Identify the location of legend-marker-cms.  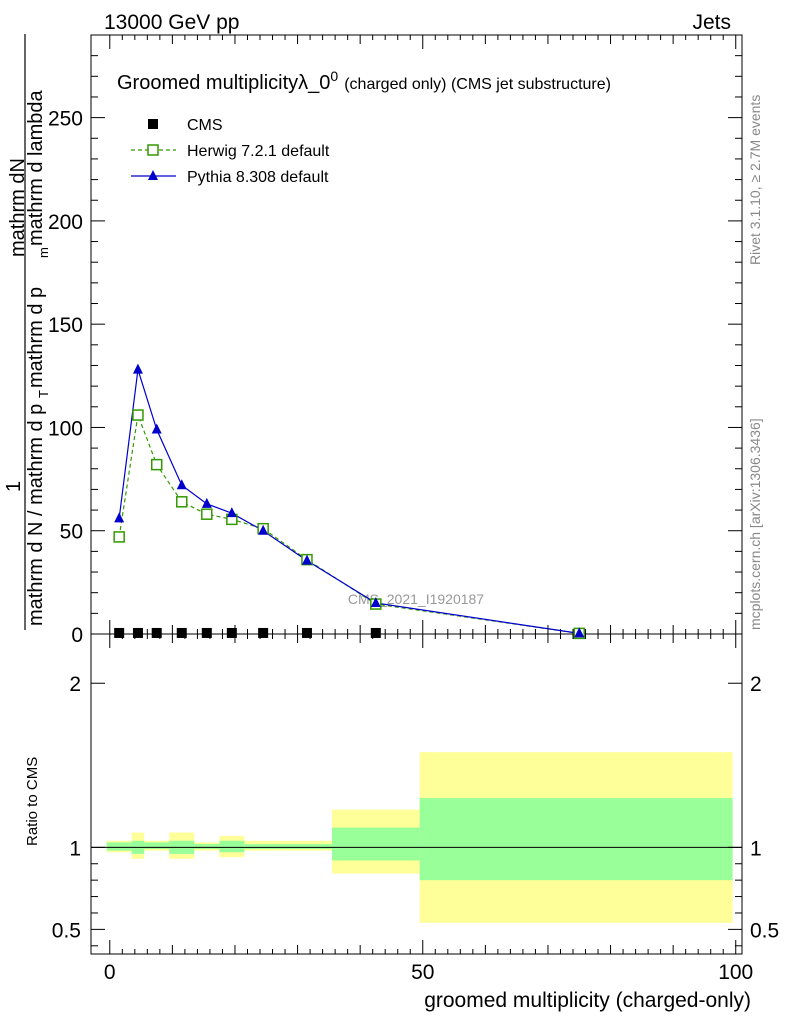
(153, 124).